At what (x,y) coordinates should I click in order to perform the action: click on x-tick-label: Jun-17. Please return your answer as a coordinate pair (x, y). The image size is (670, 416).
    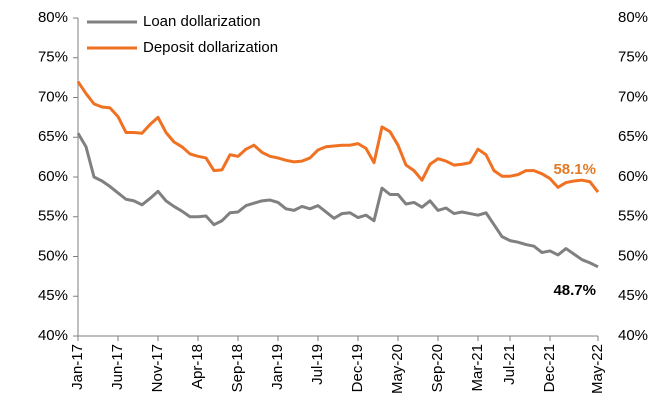
    Looking at the image, I should click on (117, 367).